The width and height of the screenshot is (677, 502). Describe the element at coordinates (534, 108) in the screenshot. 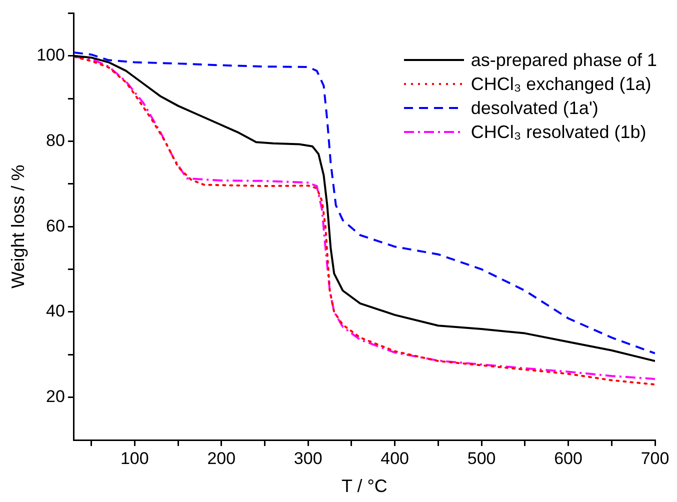

I see `legend-label: desolvated (1a')` at that location.